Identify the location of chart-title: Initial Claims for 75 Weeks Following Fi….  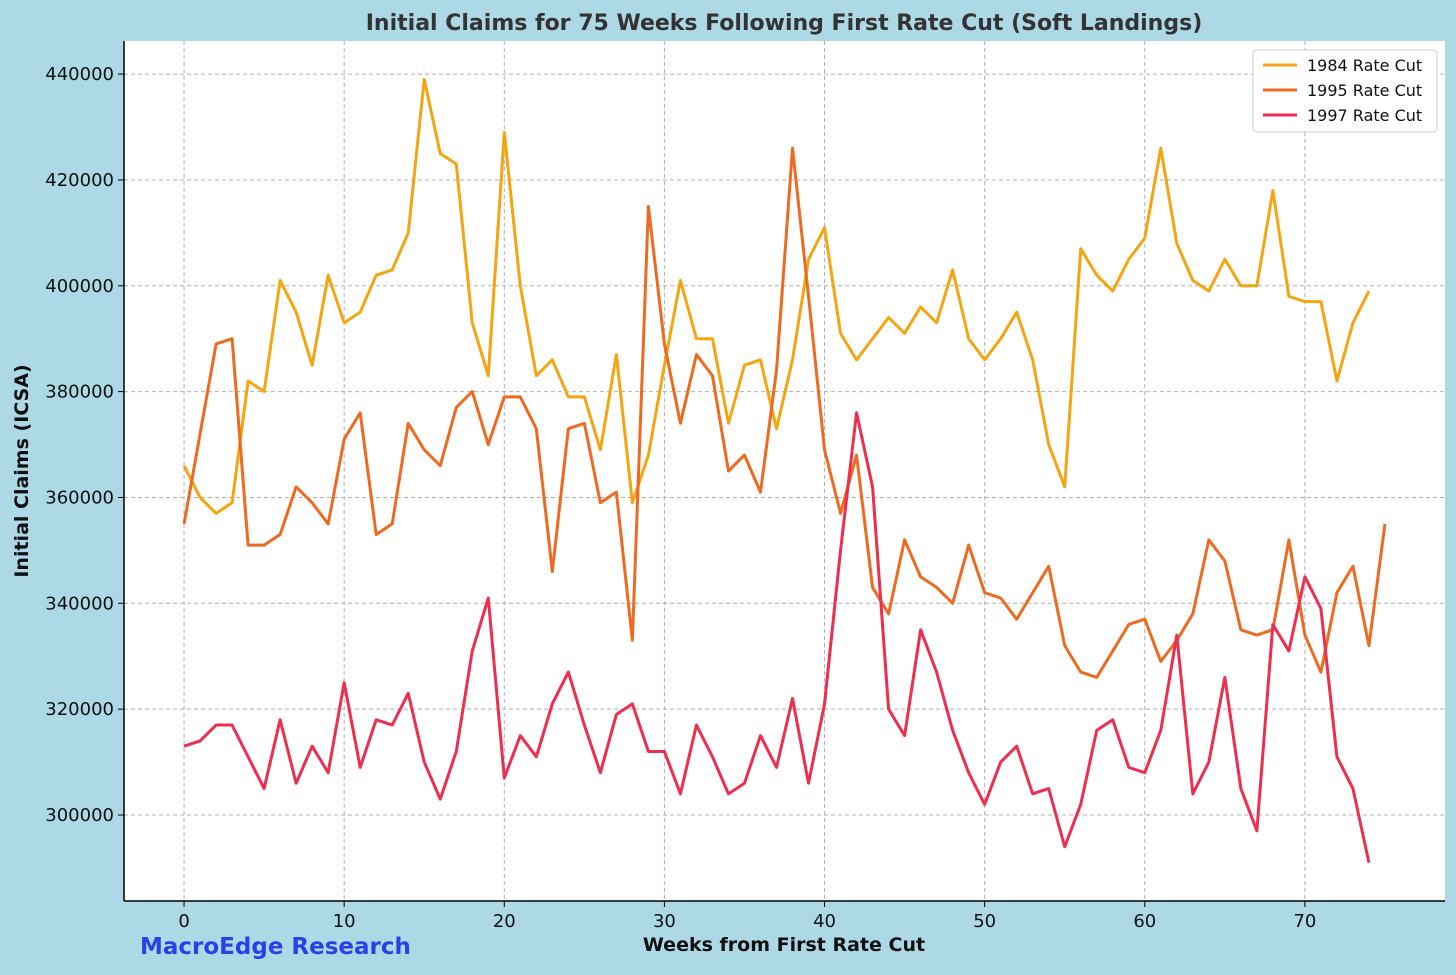
(784, 23).